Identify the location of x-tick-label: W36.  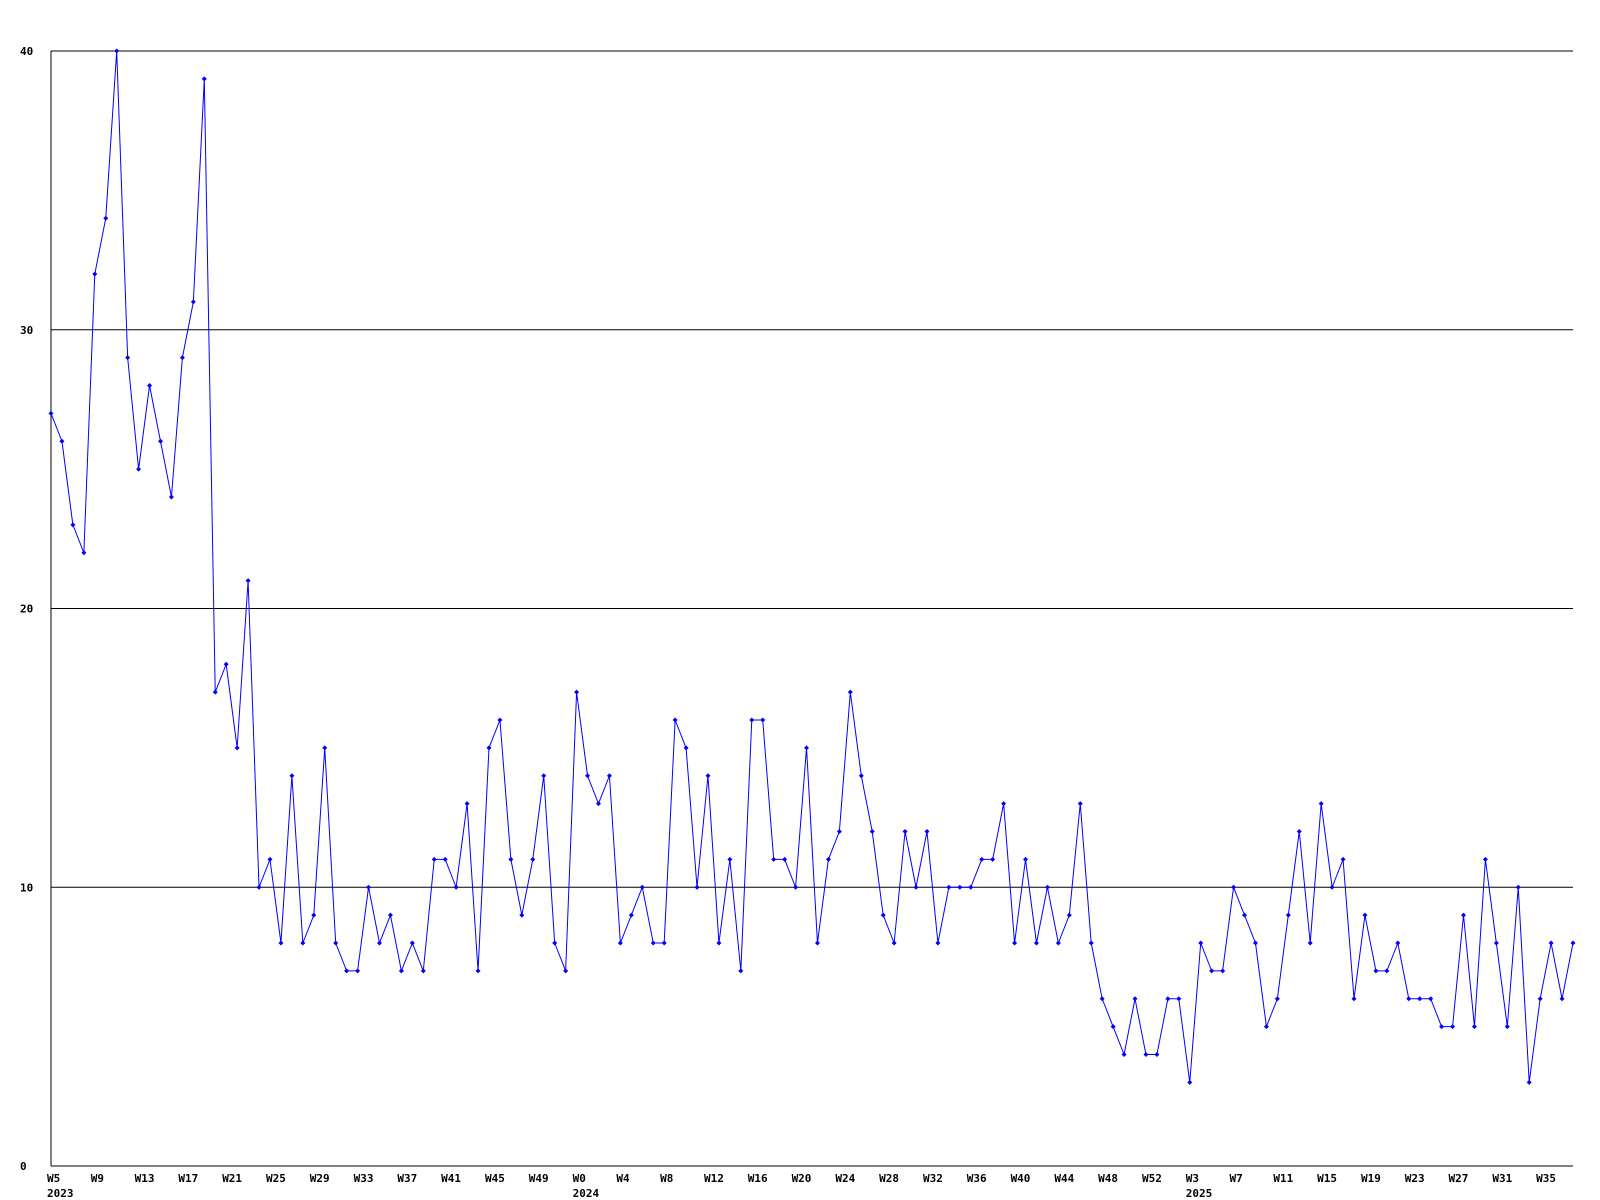
(977, 1178).